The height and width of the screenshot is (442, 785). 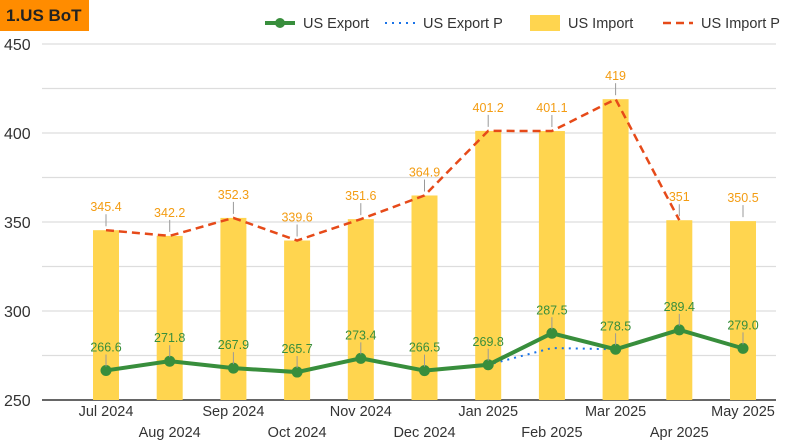 What do you see at coordinates (488, 342) in the screenshot?
I see `export-data-label: 269.8` at bounding box center [488, 342].